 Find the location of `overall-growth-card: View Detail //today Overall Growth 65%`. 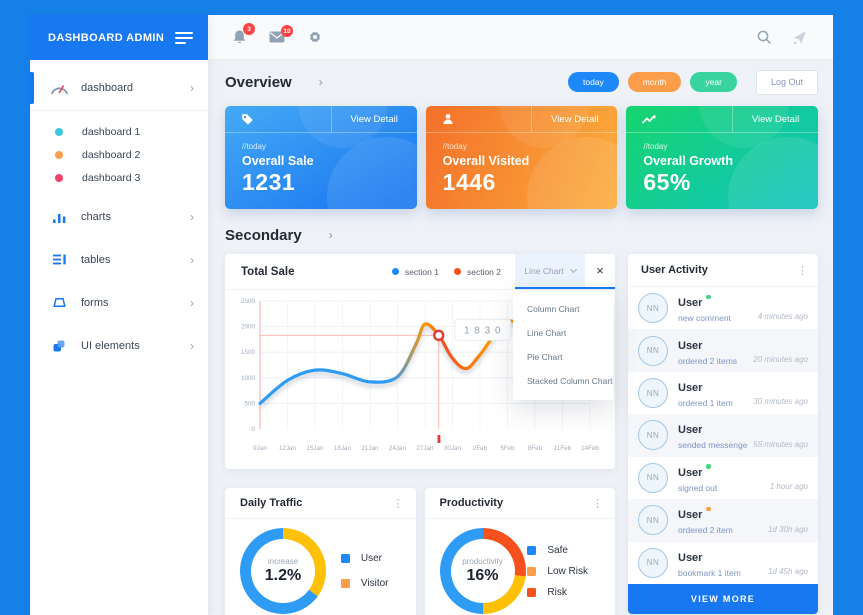

overall-growth-card: View Detail //today Overall Growth 65% is located at coordinates (722, 157).